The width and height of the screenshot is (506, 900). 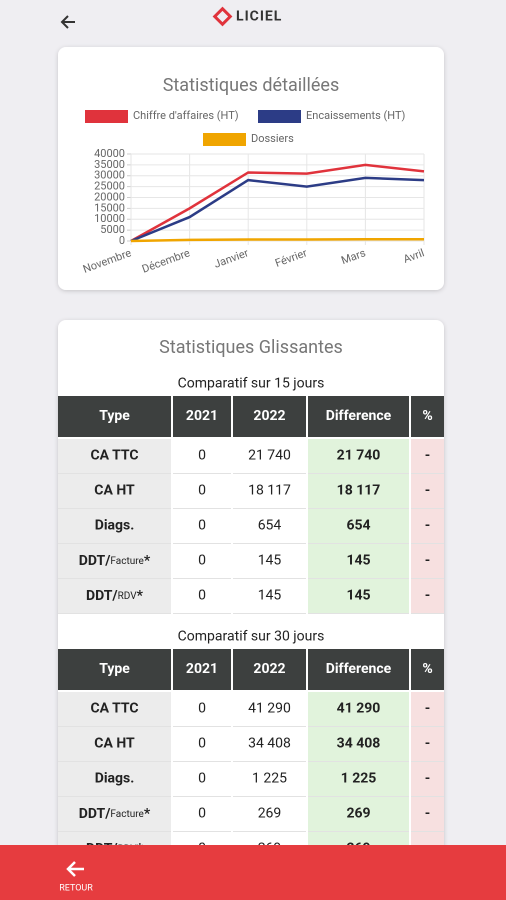 I want to click on legend-label: Chiffre d'affaires (HT), so click(x=186, y=115).